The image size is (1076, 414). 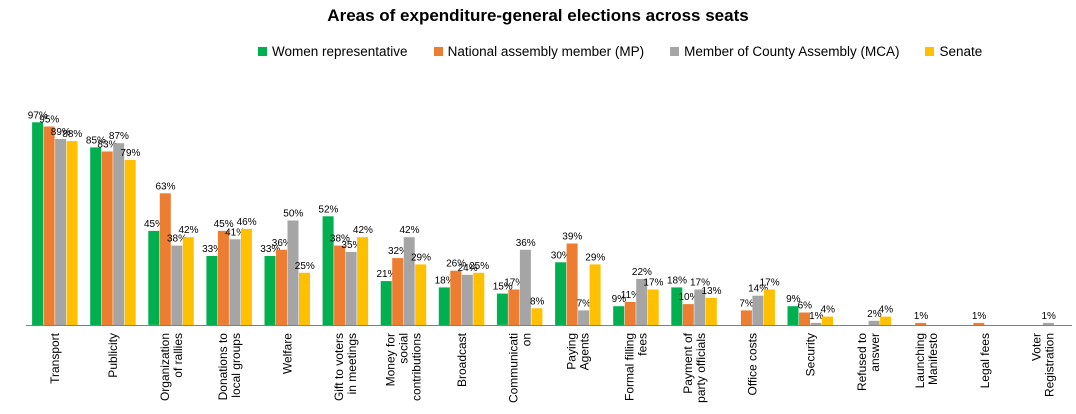 I want to click on category-label: Publicity, so click(x=113, y=355).